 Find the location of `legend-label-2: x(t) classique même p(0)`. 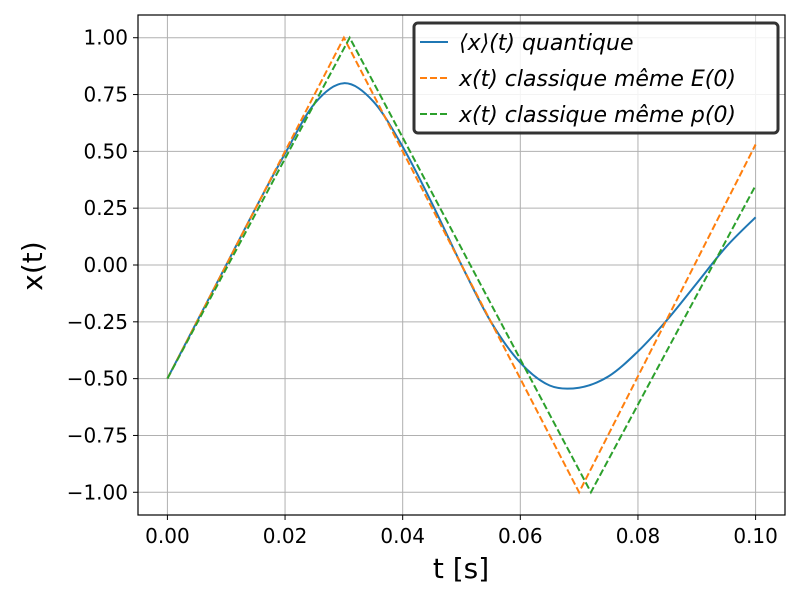

legend-label-2: x(t) classique même p(0) is located at coordinates (597, 115).